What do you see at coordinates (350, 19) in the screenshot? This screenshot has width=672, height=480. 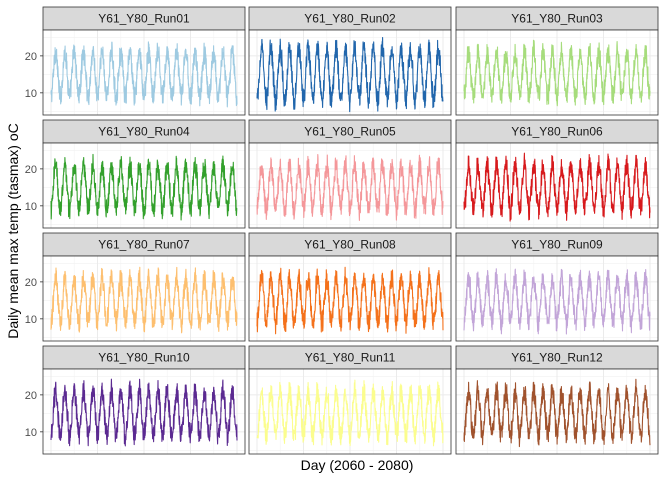 I see `strip-label: Y61_Y80_Run02` at bounding box center [350, 19].